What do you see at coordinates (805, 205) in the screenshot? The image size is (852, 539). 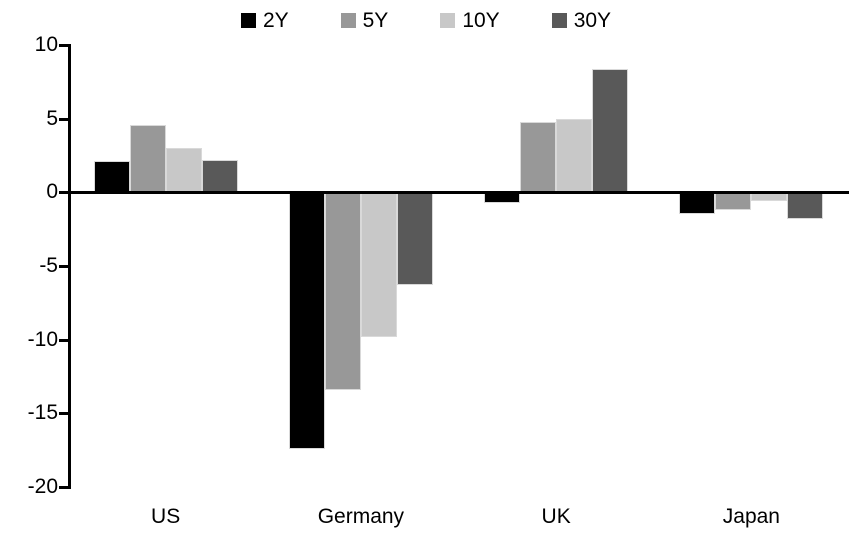 I see `bar-japan-30y` at bounding box center [805, 205].